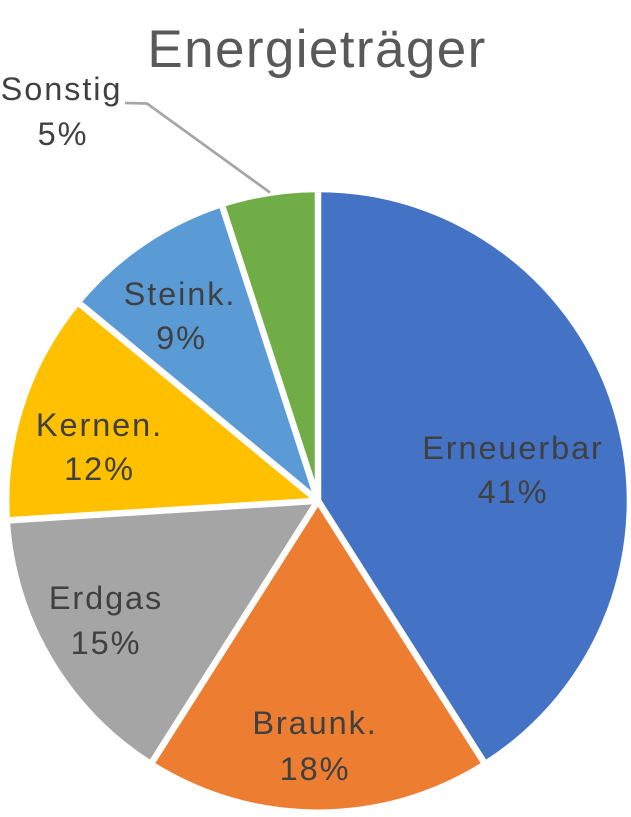 The image size is (631, 817). I want to click on svg-text: 41%, so click(513, 492).